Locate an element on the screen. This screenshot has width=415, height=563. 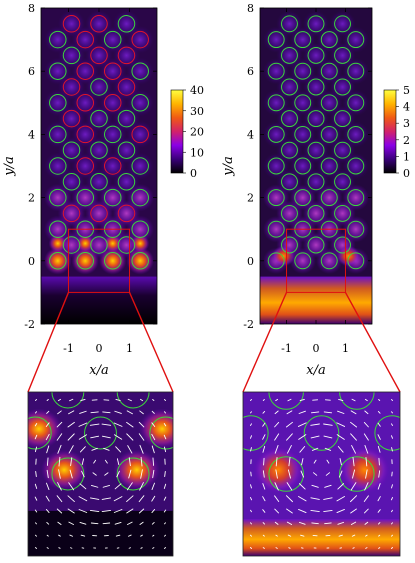
y-tick-label: 2 is located at coordinates (31, 198).